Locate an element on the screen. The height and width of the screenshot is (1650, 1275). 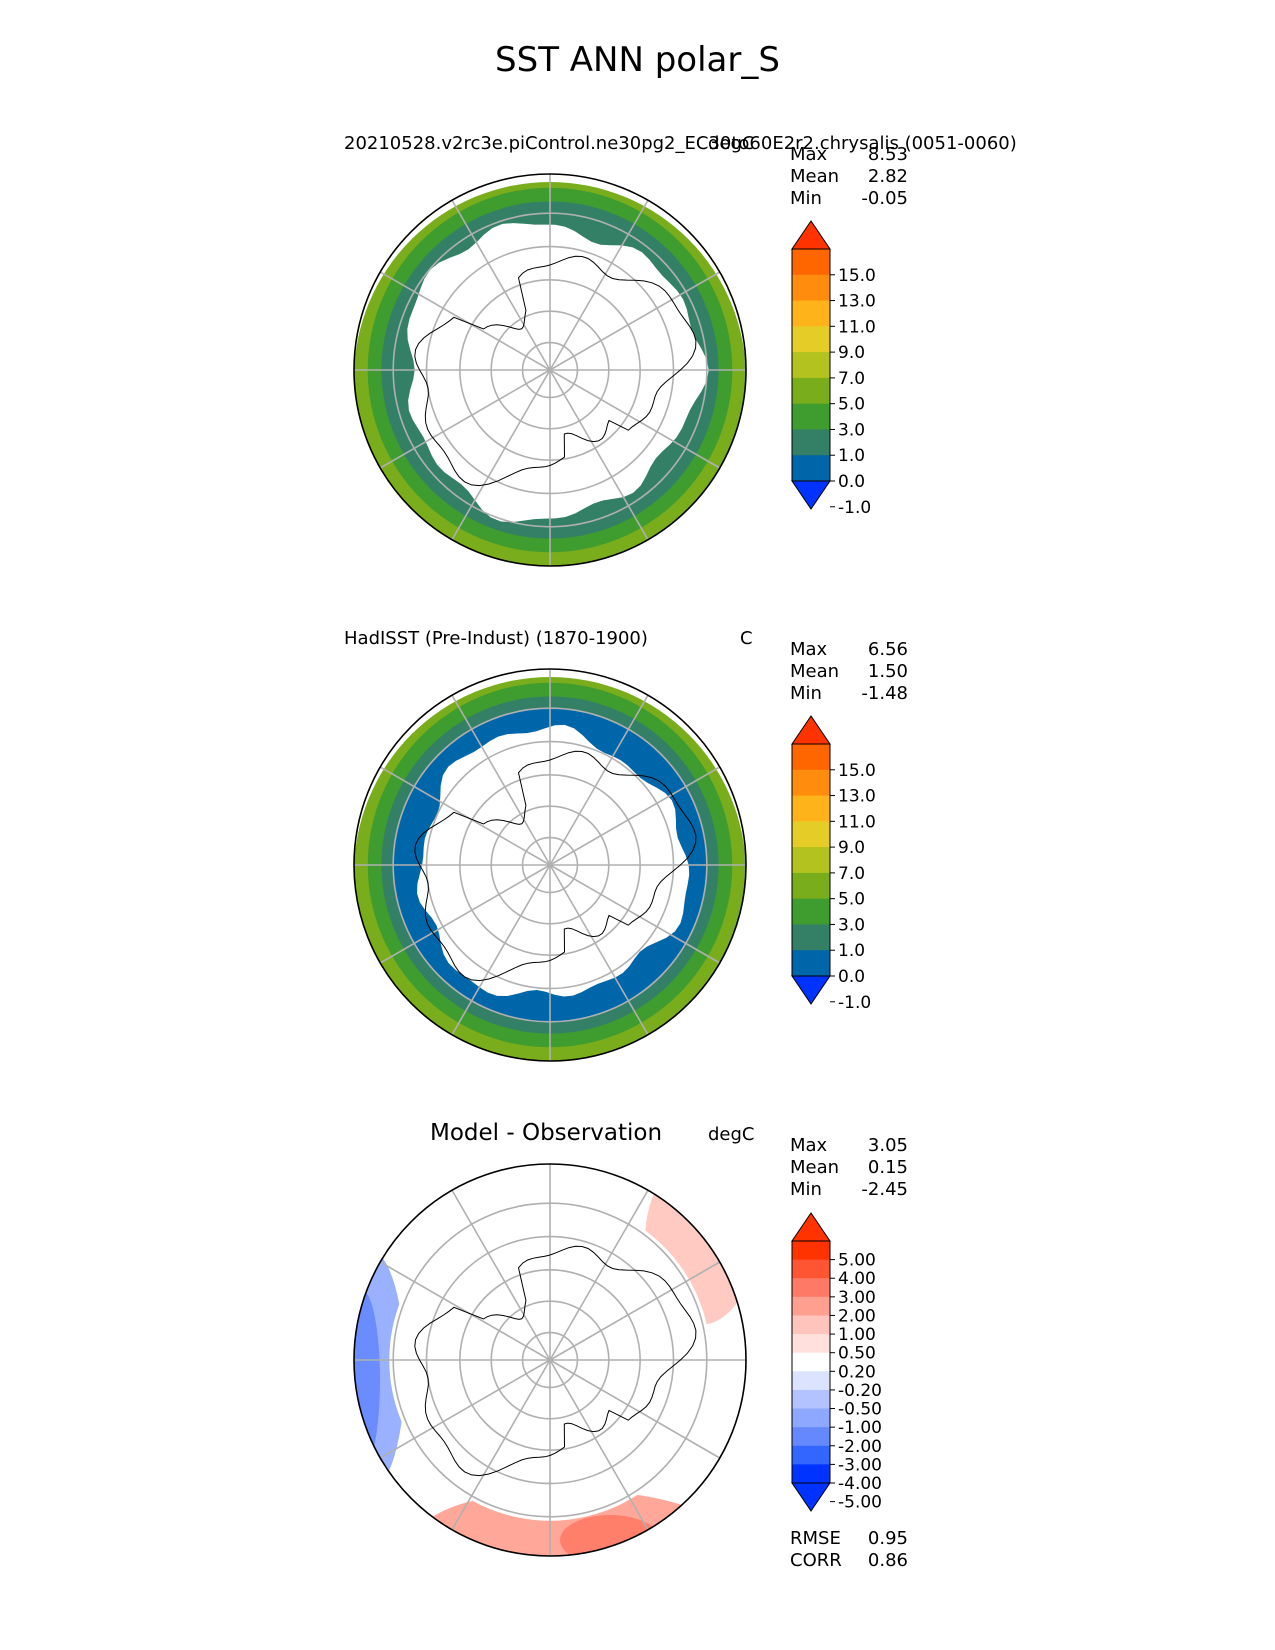
colorbar-tick-label: -1.00 is located at coordinates (860, 1428).